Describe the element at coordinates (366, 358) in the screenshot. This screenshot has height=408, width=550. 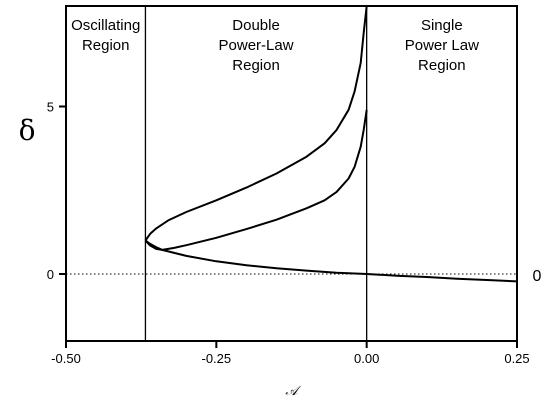
I see `x-tick-label: 0.00` at that location.